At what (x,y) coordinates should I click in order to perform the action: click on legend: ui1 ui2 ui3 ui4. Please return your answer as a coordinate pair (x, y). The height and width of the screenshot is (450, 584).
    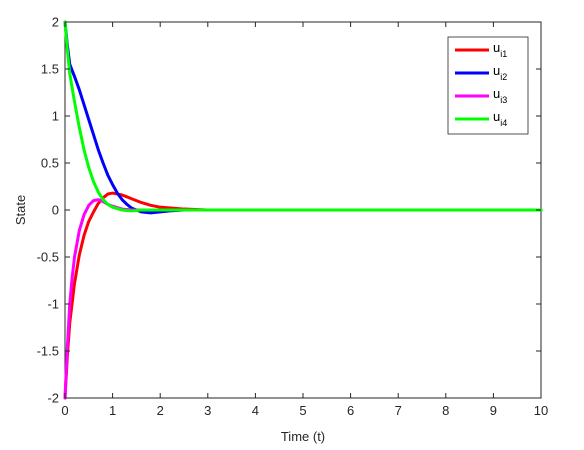
    Looking at the image, I should click on (488, 85).